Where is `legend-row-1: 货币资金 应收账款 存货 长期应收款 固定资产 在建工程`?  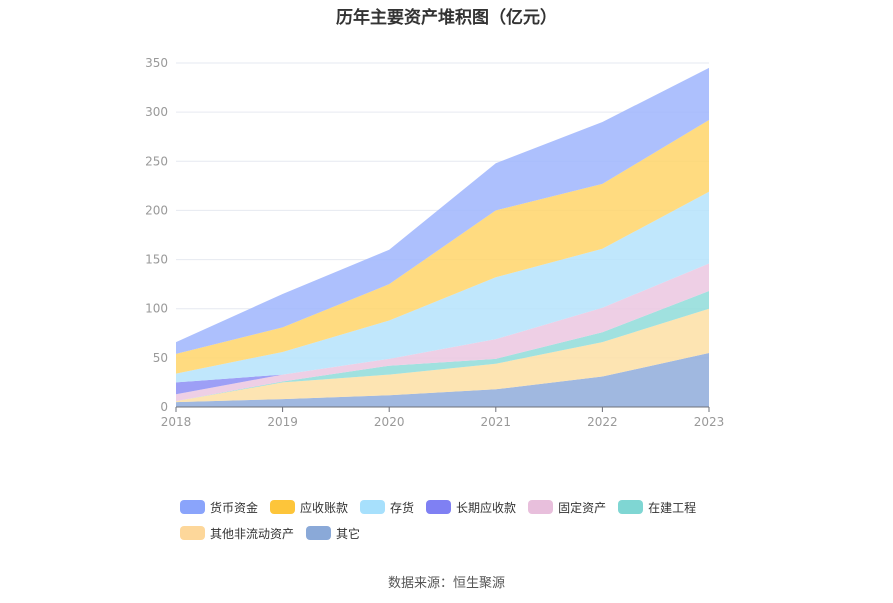
legend-row-1: 货币资金 应收账款 存货 长期应收款 固定资产 在建工程 is located at coordinates (460, 507).